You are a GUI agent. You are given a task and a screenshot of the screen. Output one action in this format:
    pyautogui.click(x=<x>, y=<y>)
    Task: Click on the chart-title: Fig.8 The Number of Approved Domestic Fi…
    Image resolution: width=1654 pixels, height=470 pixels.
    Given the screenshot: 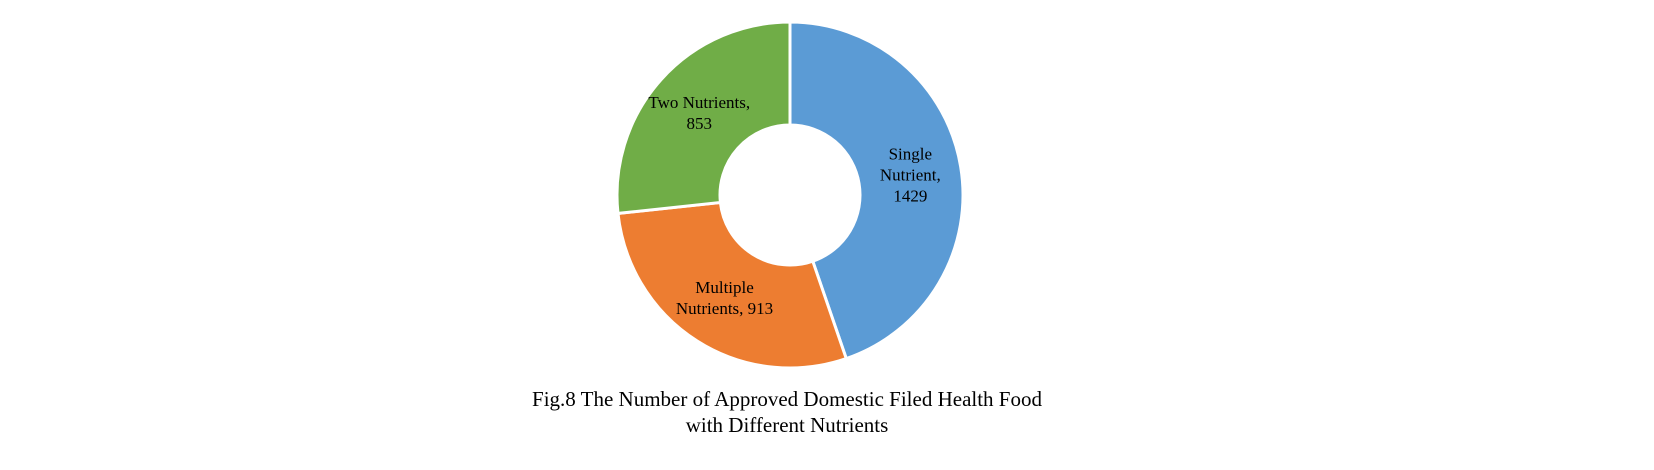 What is the action you would take?
    pyautogui.click(x=787, y=412)
    